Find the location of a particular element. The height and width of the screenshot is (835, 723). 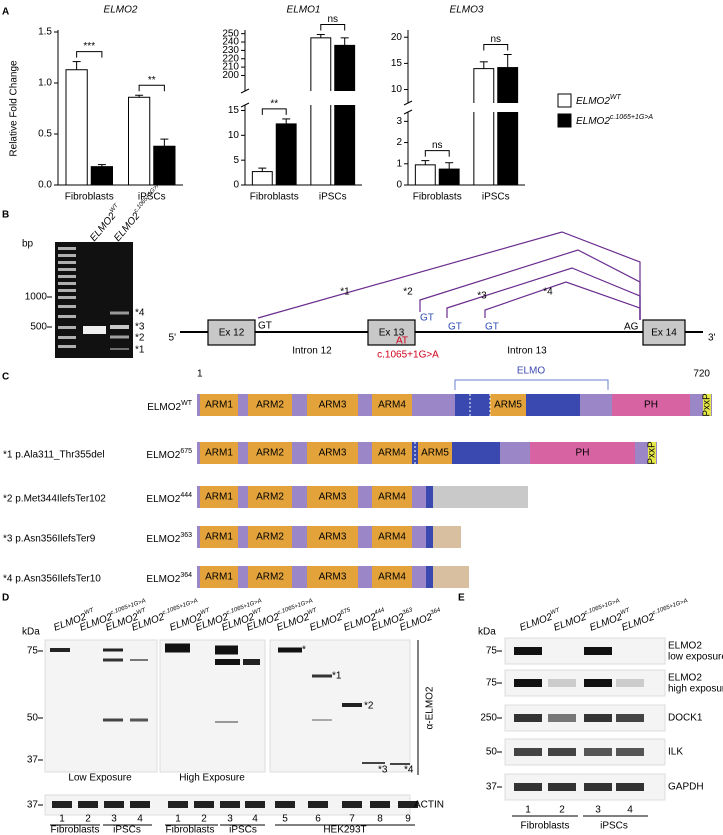

lane-number: 8 is located at coordinates (380, 819).